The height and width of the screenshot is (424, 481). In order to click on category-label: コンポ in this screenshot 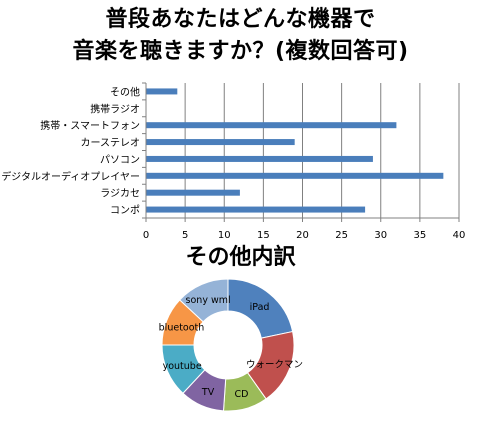, I will do `click(125, 211)`.